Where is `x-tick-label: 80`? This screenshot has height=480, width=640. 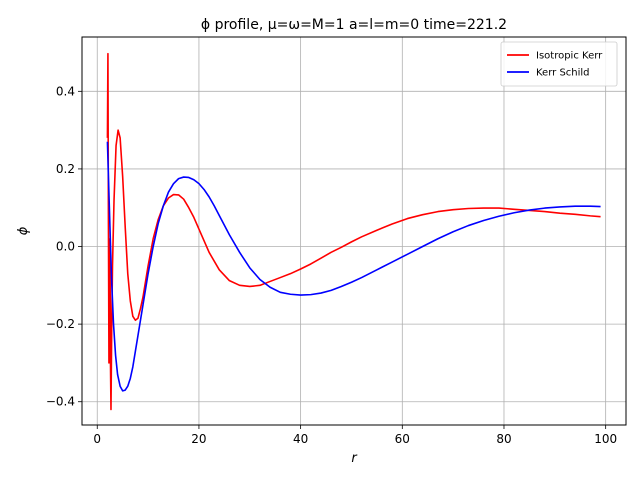
x-tick-label: 80 is located at coordinates (503, 439).